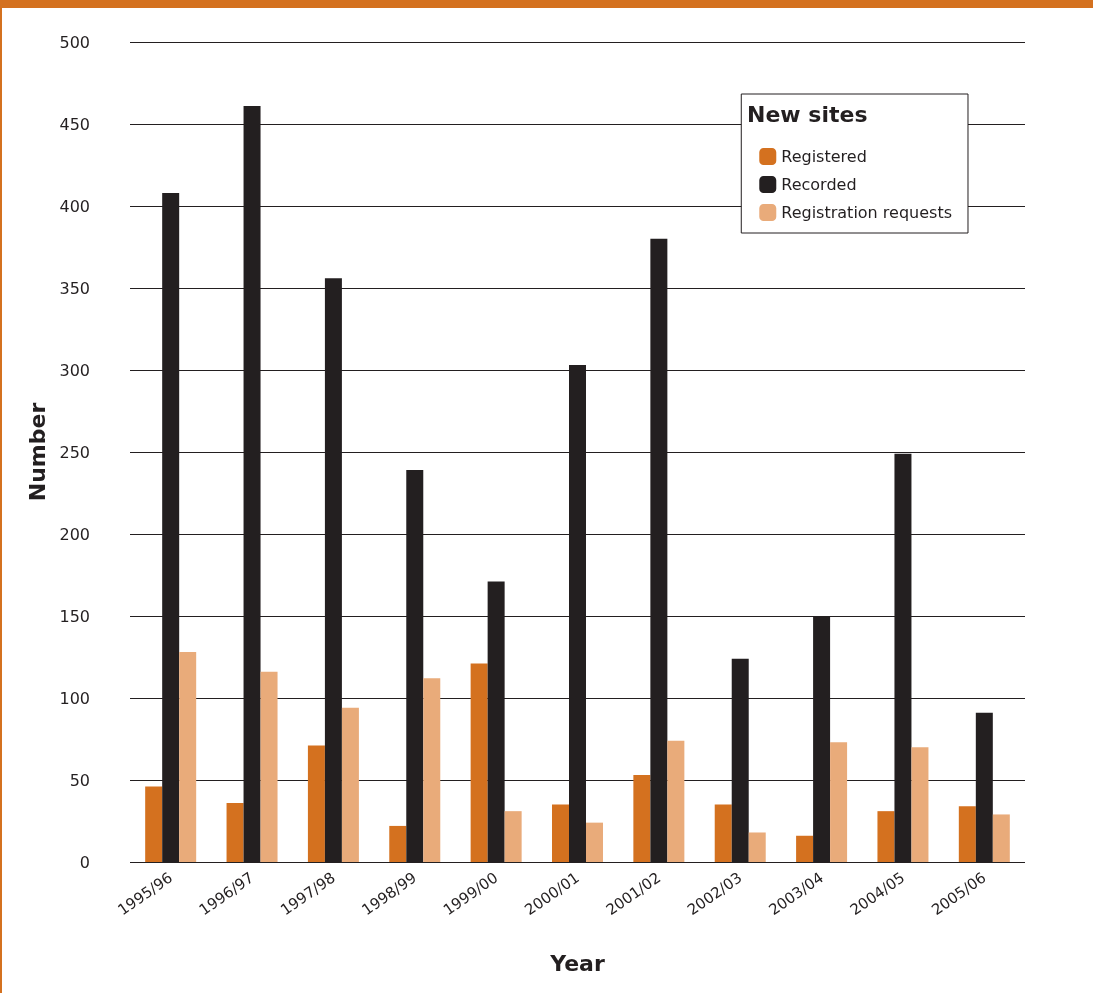 The image size is (1093, 993). Describe the element at coordinates (74, 288) in the screenshot. I see `y-tick-label: 350` at that location.